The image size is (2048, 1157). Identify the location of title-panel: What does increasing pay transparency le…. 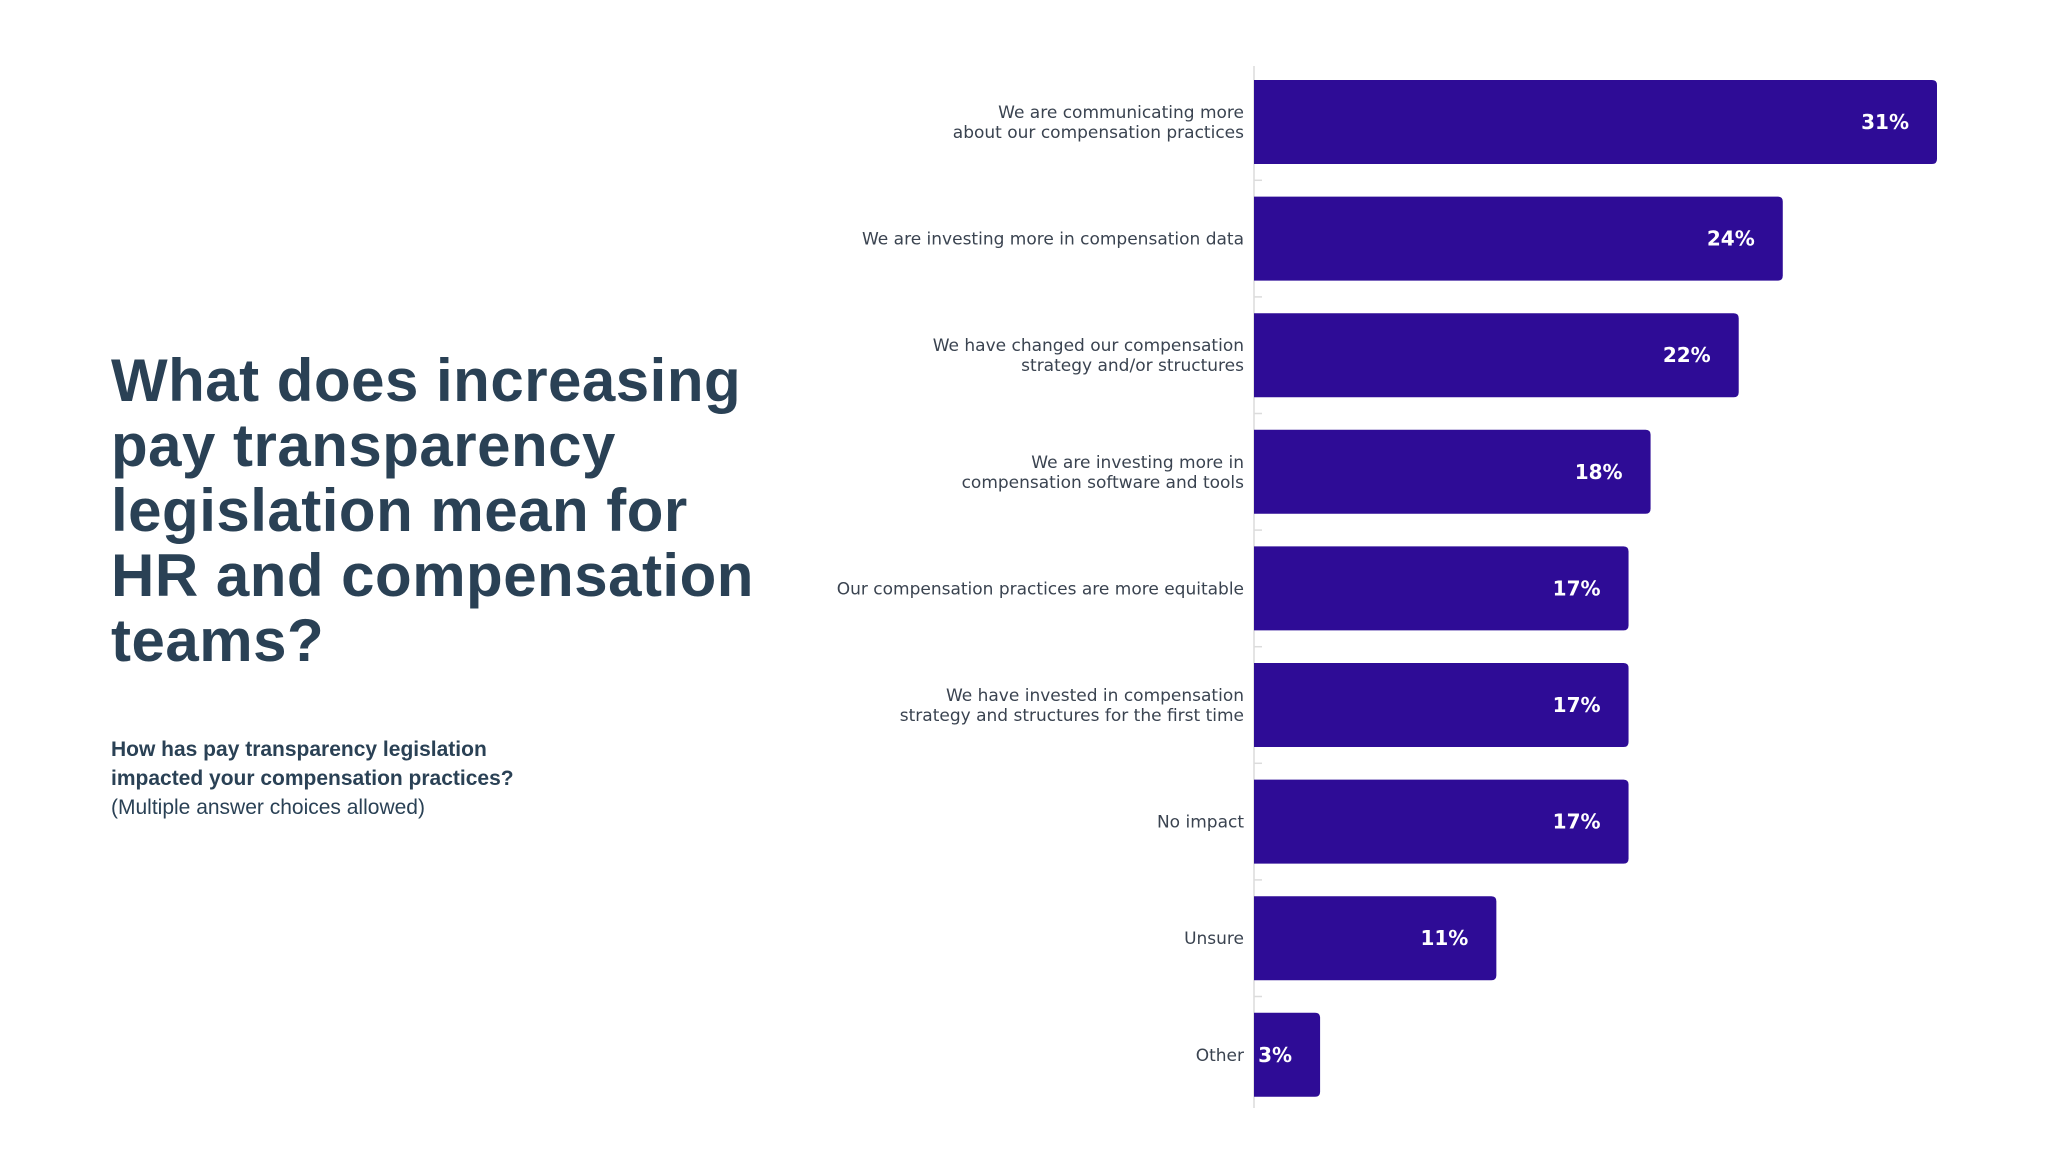
(451, 585).